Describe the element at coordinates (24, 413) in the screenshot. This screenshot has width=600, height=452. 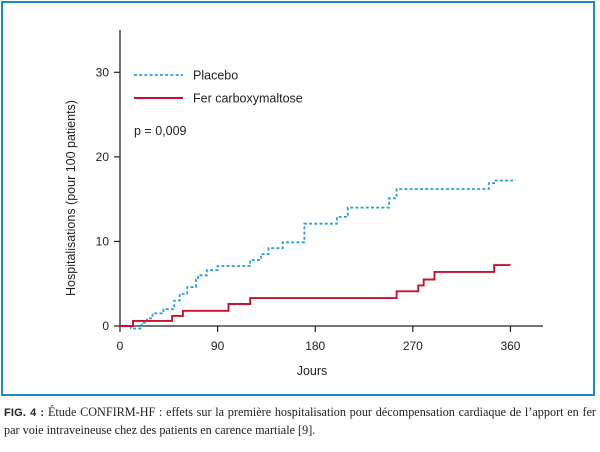
I see `caption-label: FIG. 4 :` at that location.